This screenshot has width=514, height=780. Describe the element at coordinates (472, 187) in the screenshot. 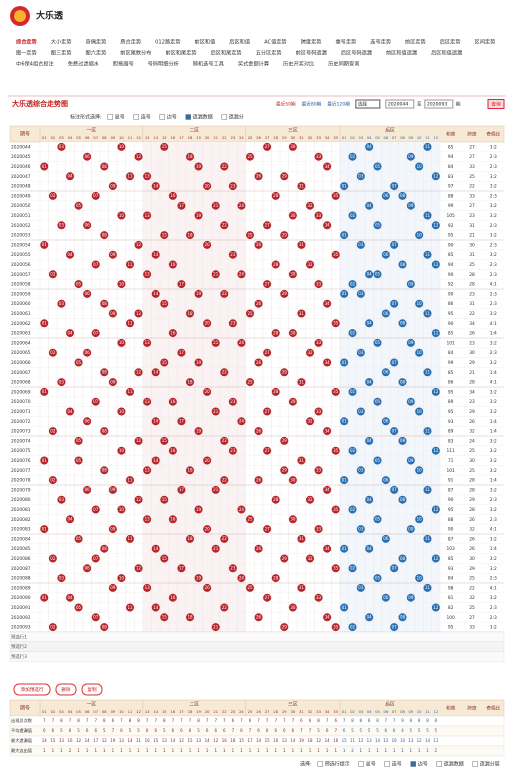

I see `stat-value: 22` at that location.